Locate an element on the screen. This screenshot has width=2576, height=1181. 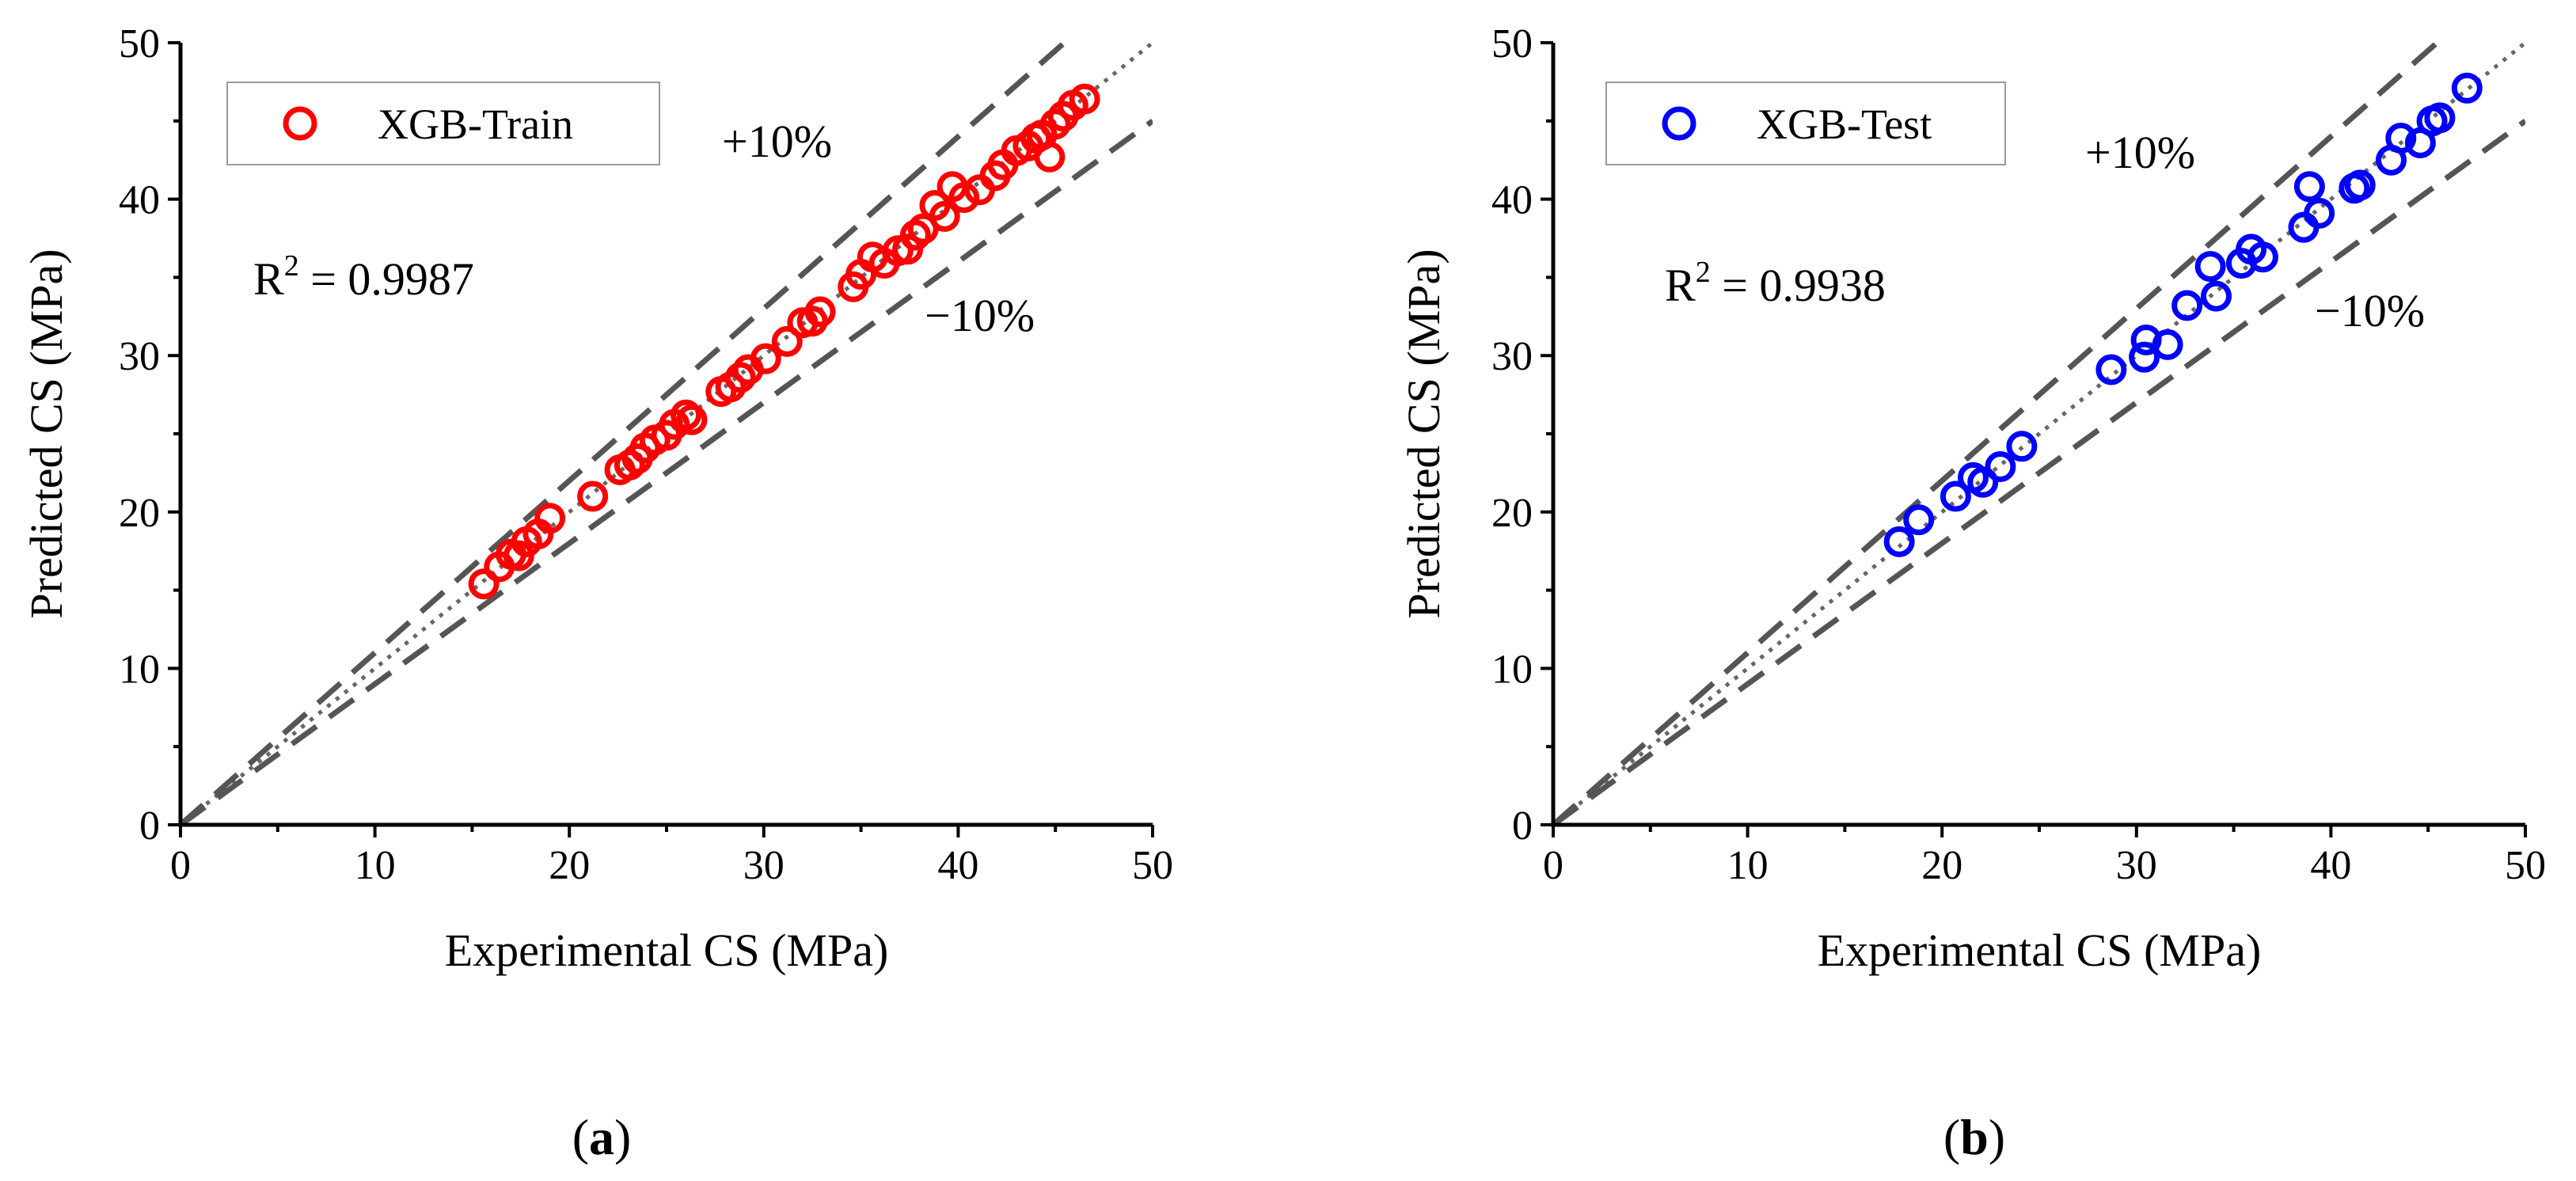
legend-label: XGB-Test is located at coordinates (1844, 125).